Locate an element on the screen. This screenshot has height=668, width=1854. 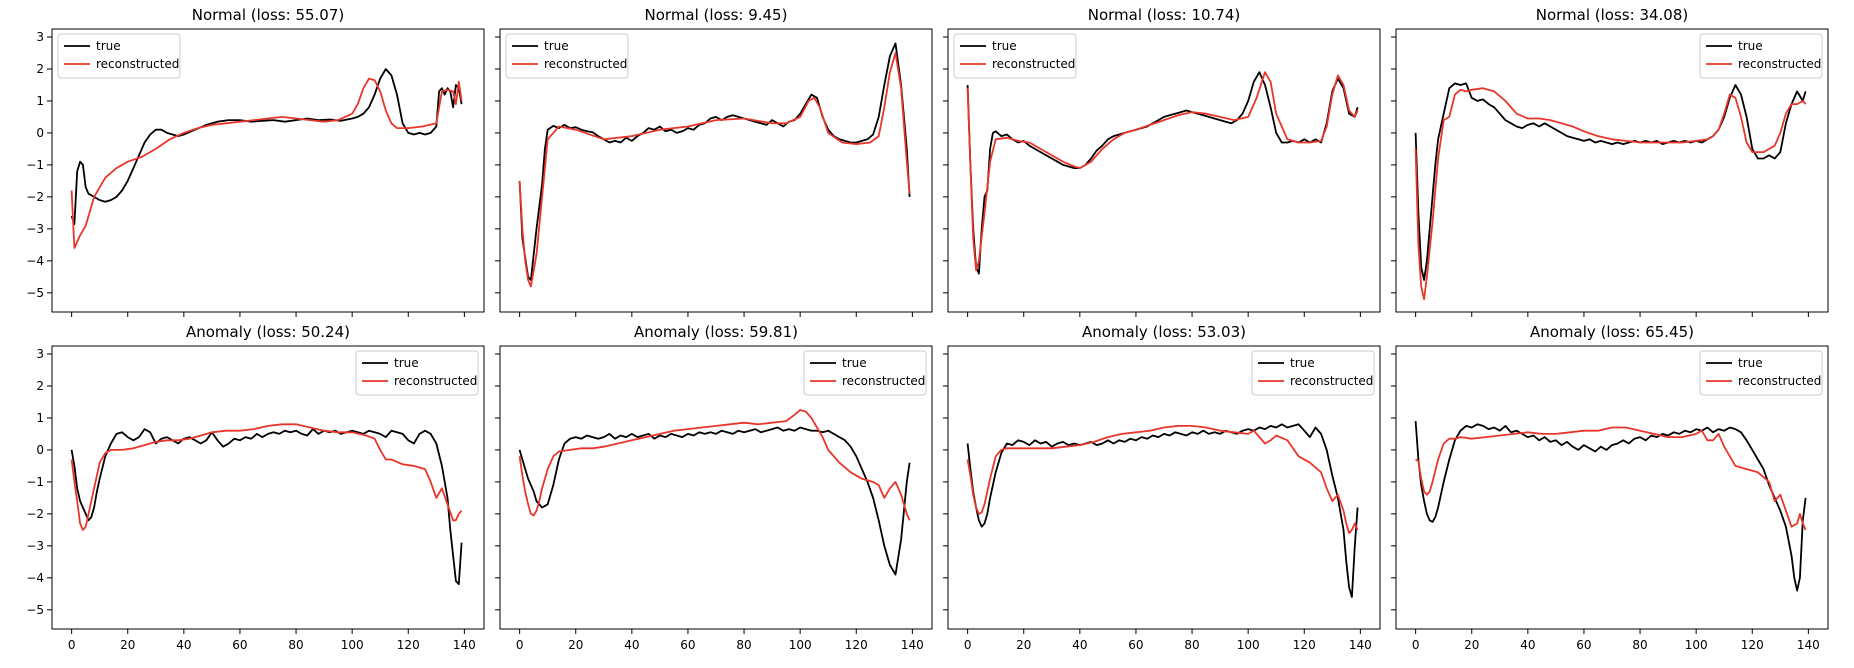
subplot-2: Normal (loss: 9.45) true reconstructed is located at coordinates (714, 161).